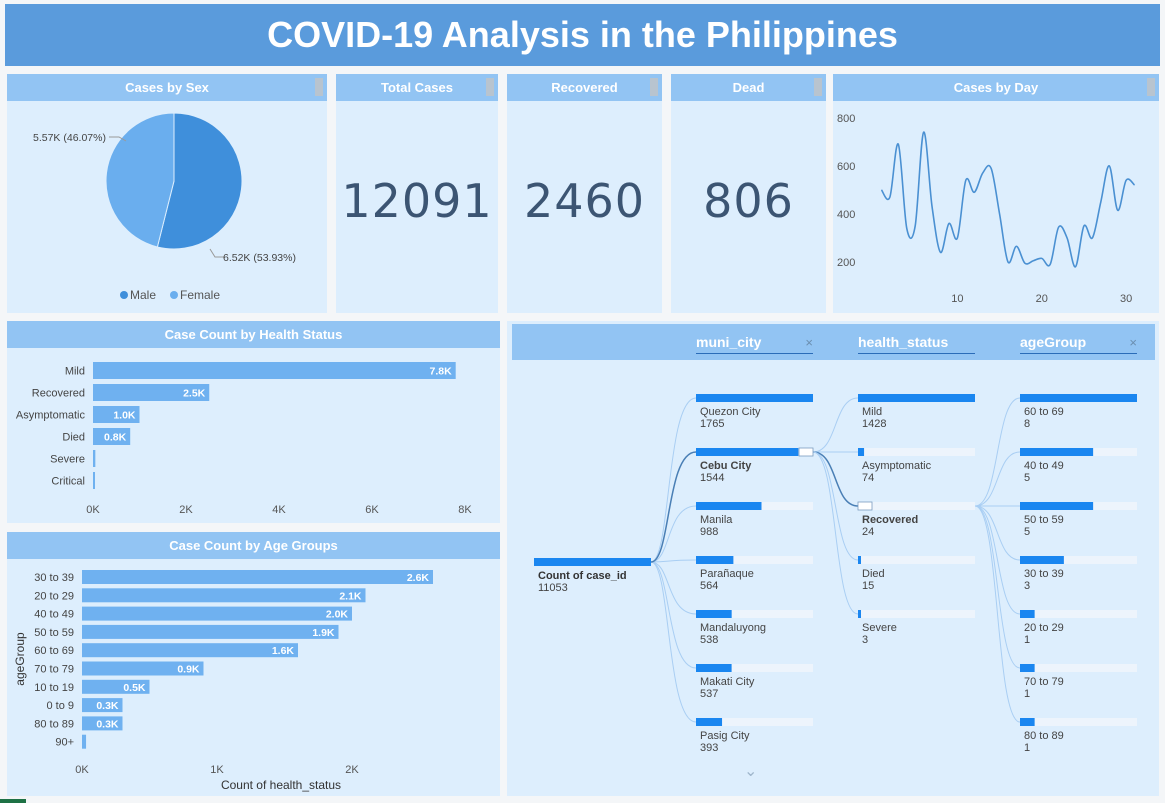 The width and height of the screenshot is (1165, 803). I want to click on tree-node-age-label: 50 to 59, so click(1044, 520).